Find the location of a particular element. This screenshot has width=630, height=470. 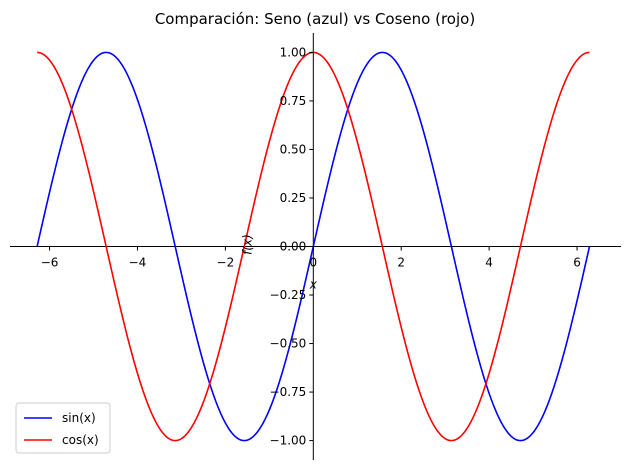

x-tick-label: 4 is located at coordinates (489, 263).